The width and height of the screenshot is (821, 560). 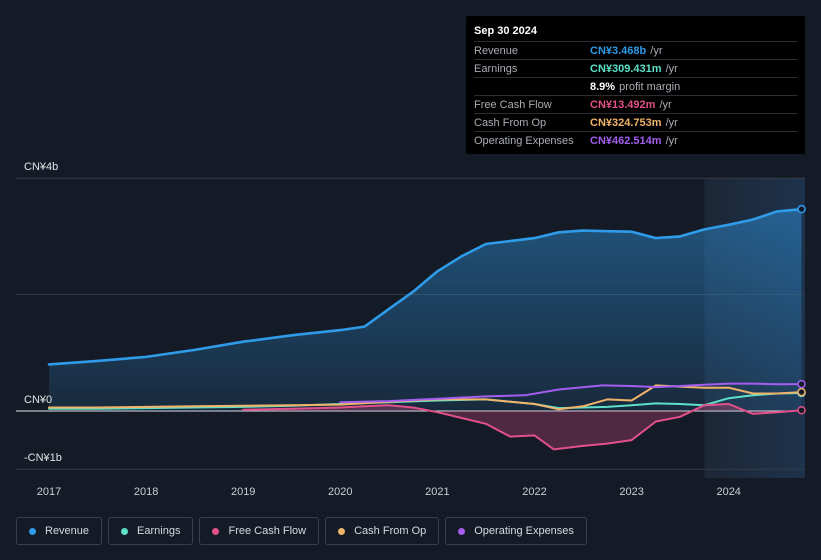 I want to click on legend-item-free-cash-flow: Free Cash Flow, so click(x=259, y=531).